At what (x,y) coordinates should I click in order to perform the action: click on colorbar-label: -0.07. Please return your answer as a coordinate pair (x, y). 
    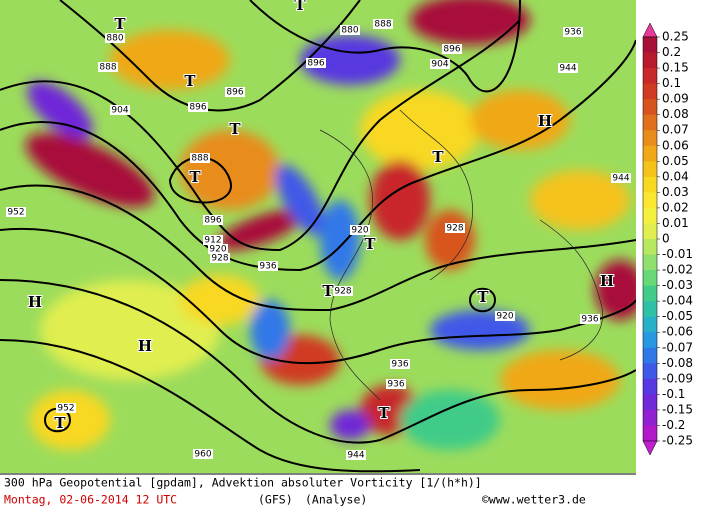
    Looking at the image, I should click on (677, 347).